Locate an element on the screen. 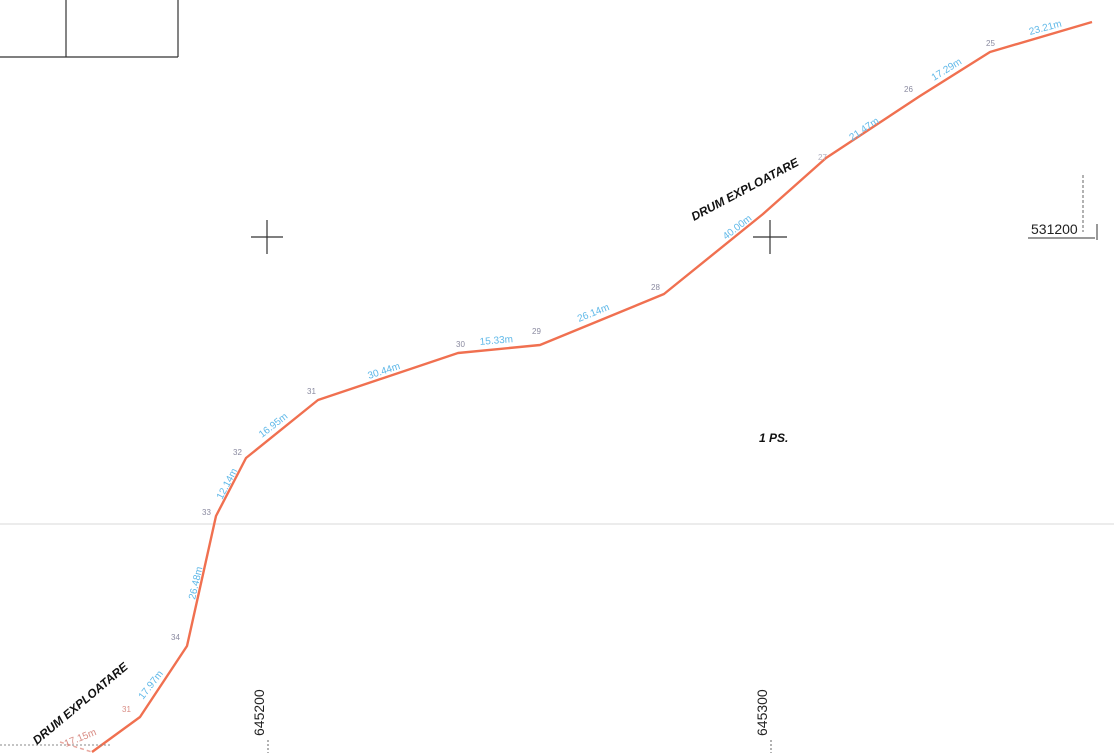  parcel-label: 1 PS. is located at coordinates (773, 438).